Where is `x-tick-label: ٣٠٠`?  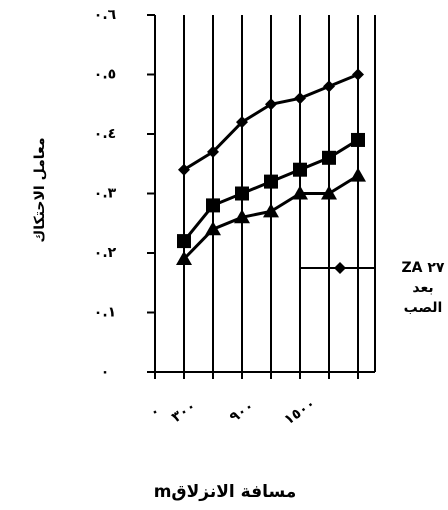 x-tick-label: ٣٠٠ is located at coordinates (184, 412).